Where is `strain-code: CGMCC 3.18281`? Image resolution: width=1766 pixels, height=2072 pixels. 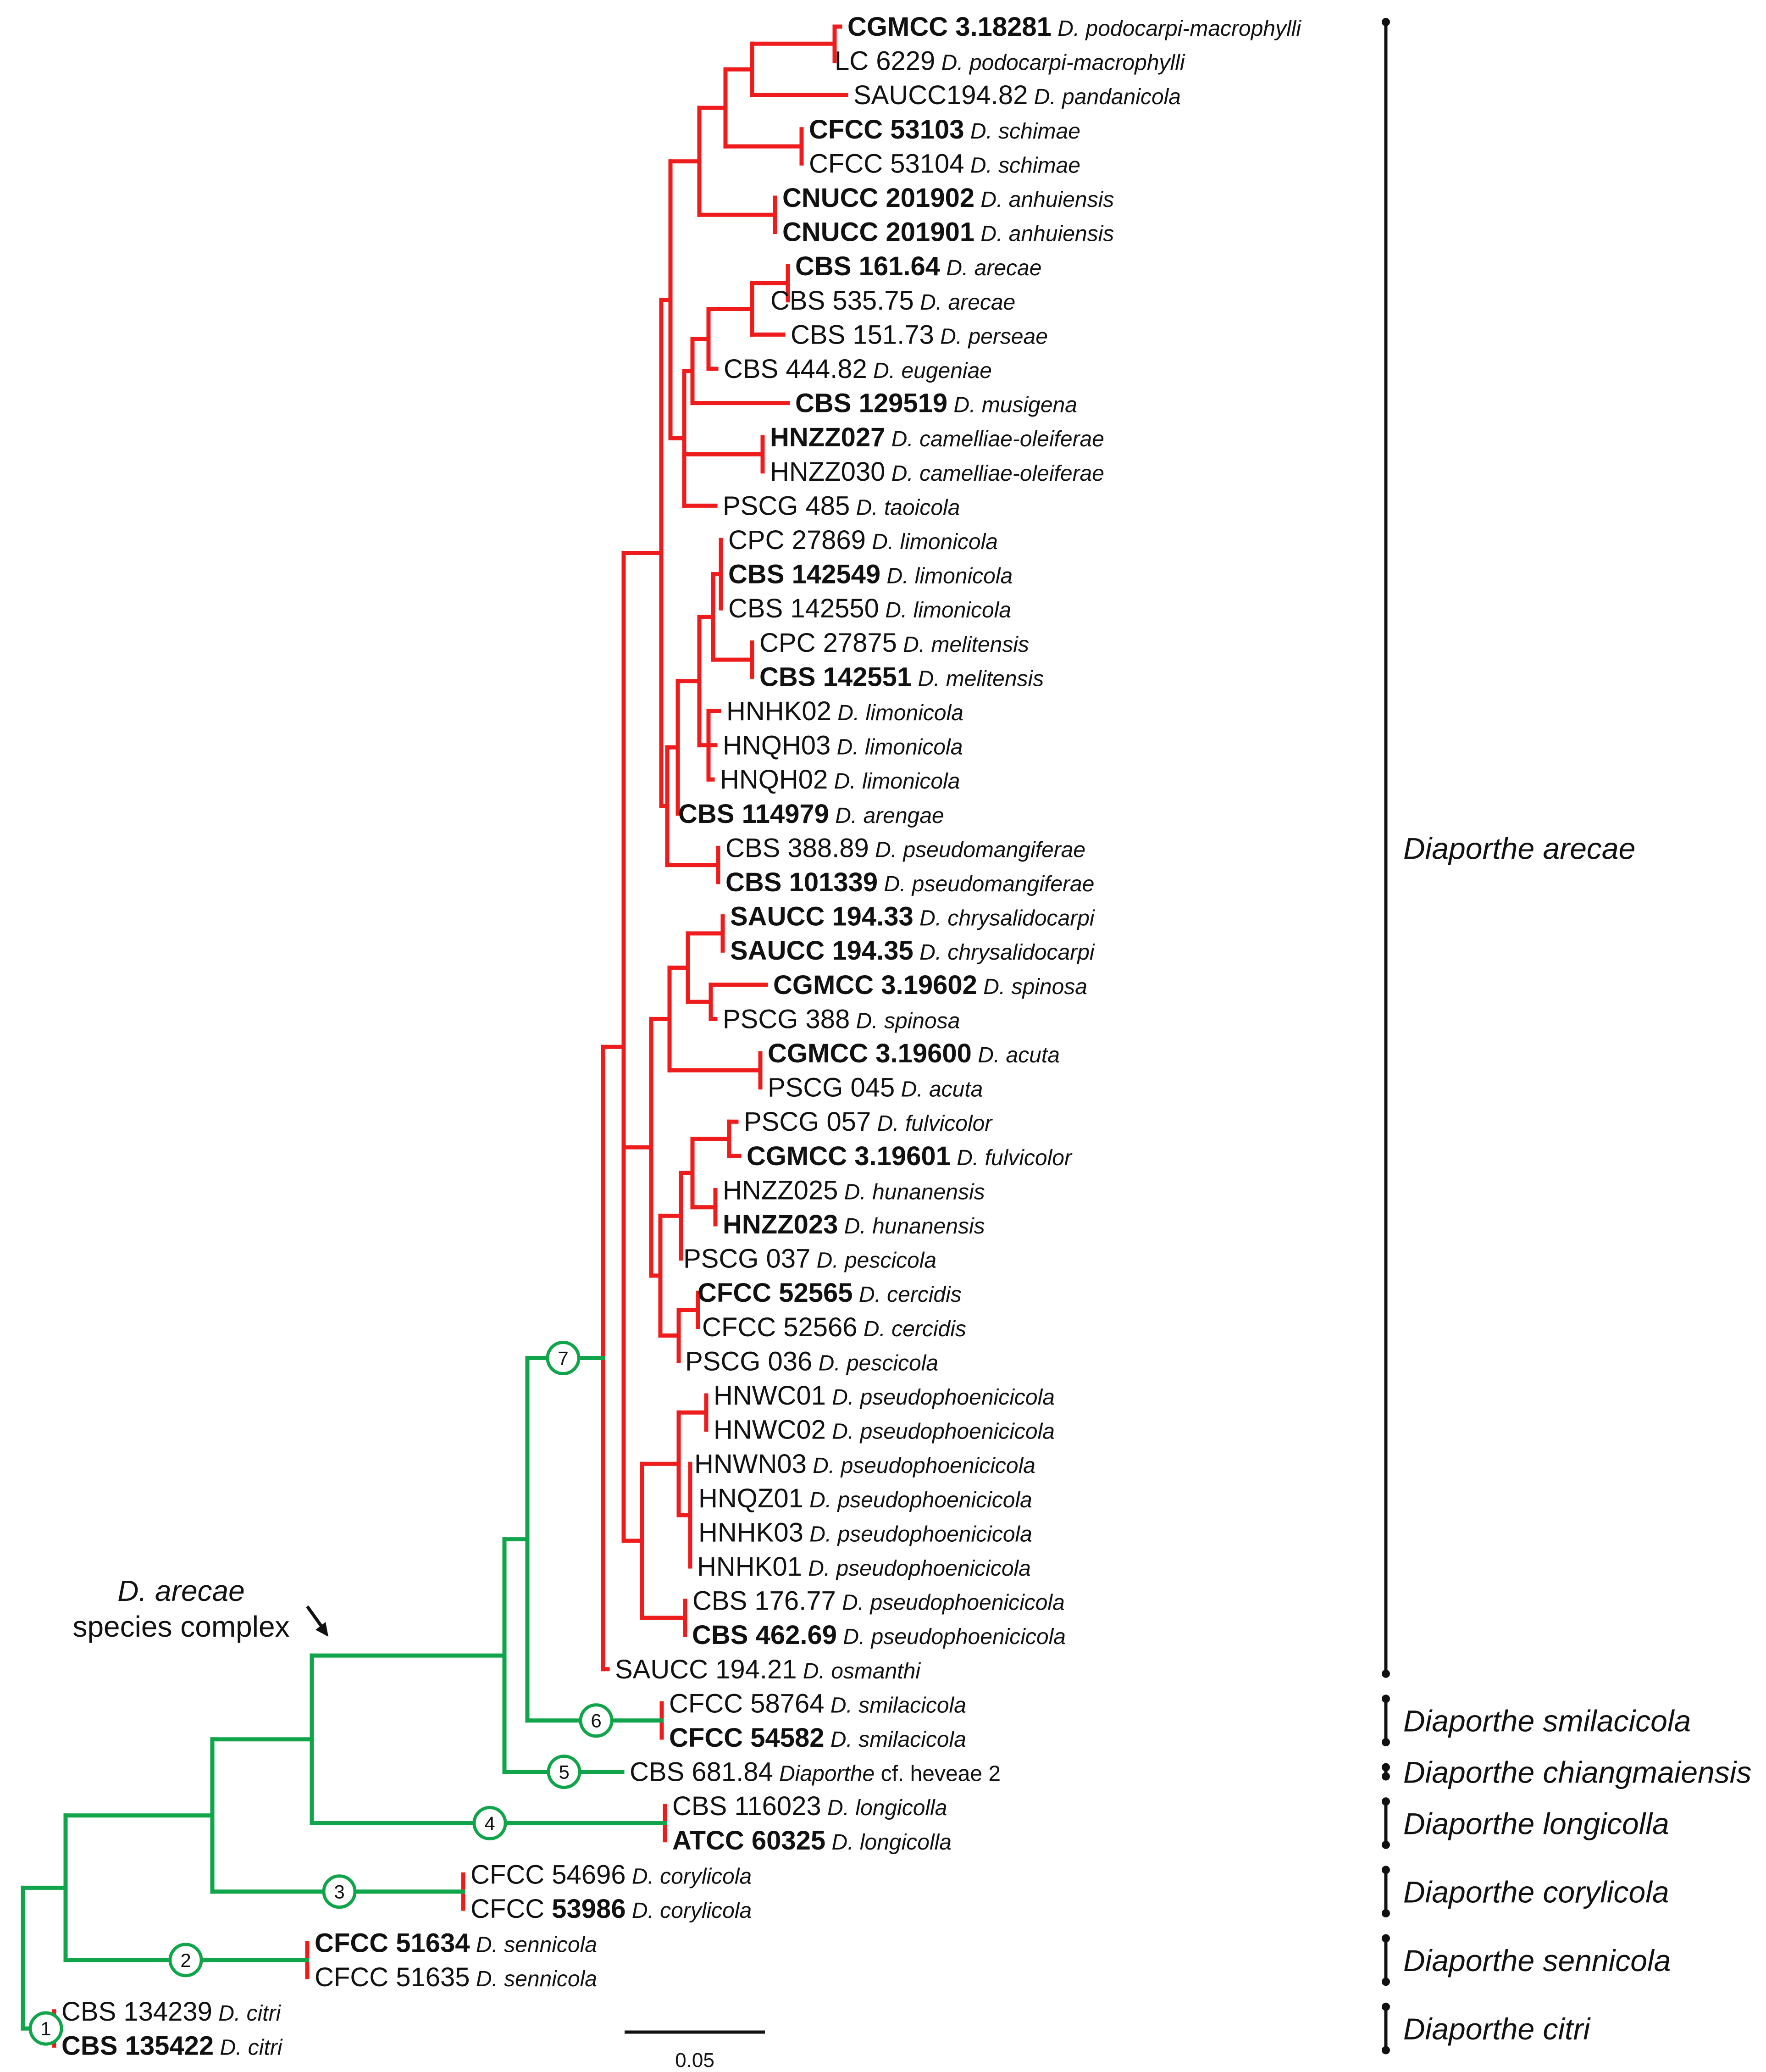
strain-code: CGMCC 3.18281 is located at coordinates (949, 27).